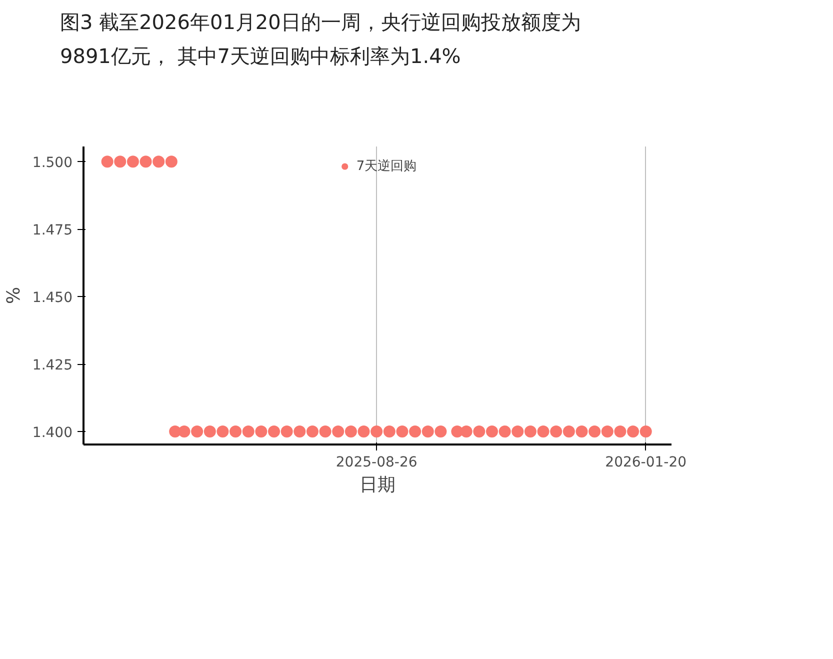 The height and width of the screenshot is (659, 833). Describe the element at coordinates (386, 166) in the screenshot. I see `legend-label: 7天逆回购` at that location.